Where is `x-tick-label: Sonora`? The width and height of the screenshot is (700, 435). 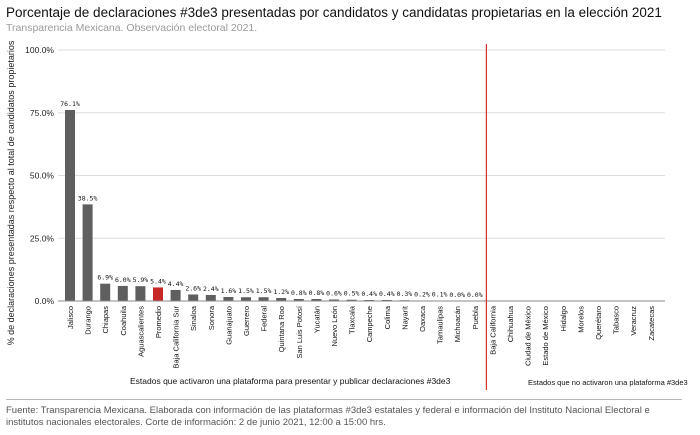 x-tick-label: Sonora is located at coordinates (211, 317).